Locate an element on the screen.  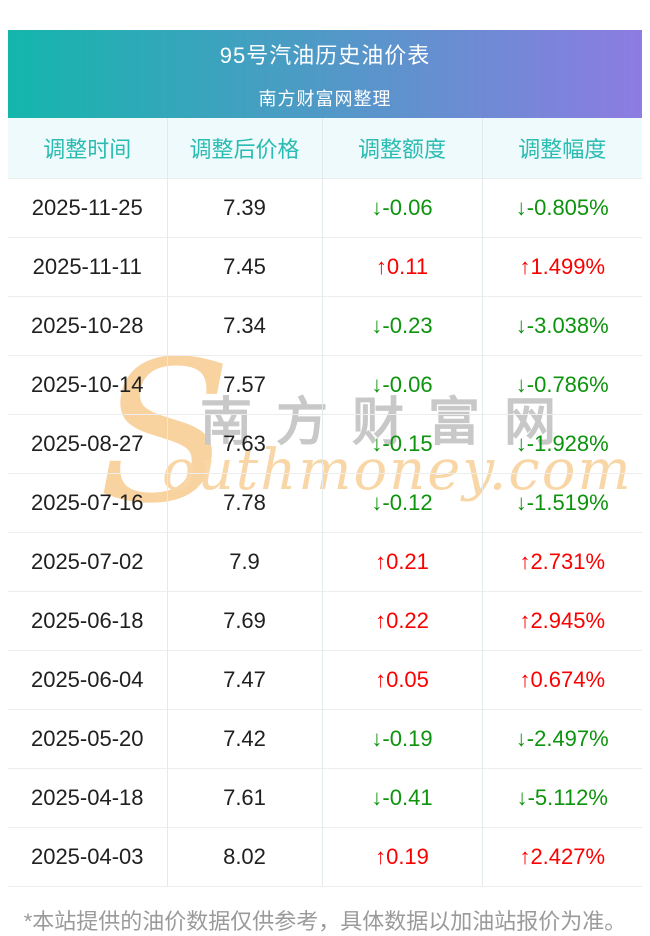
table-row: 2025-04-03 8.02 ↑0.19 ↑2.427% is located at coordinates (325, 857).